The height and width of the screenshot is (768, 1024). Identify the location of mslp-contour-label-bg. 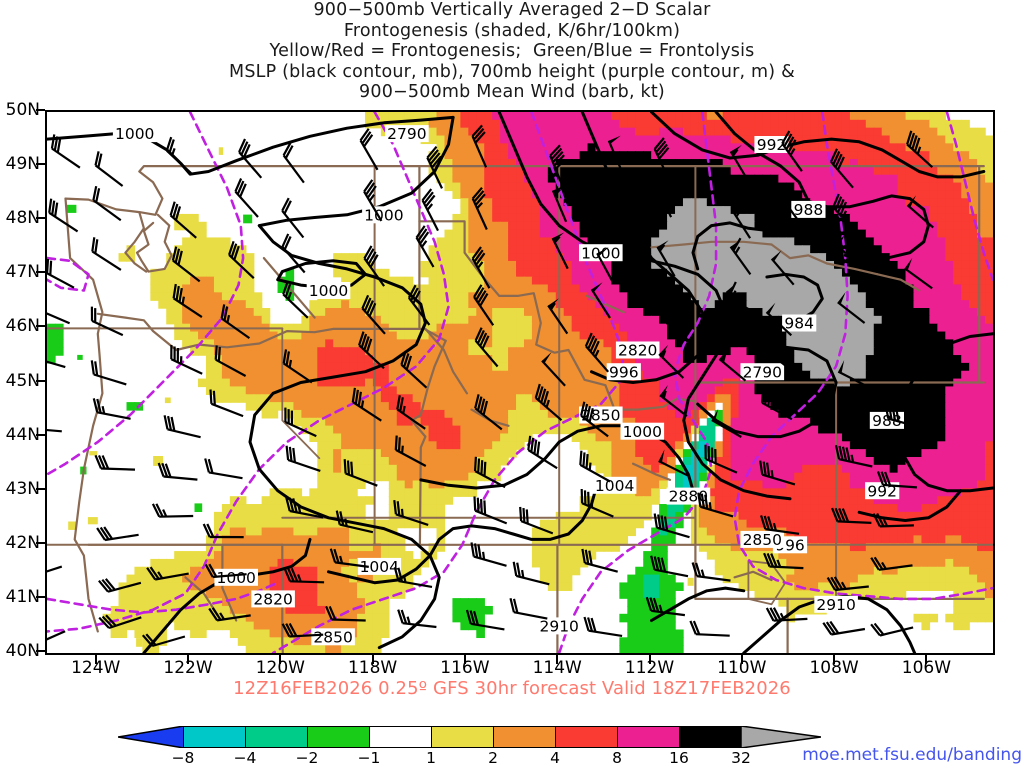
(236, 577).